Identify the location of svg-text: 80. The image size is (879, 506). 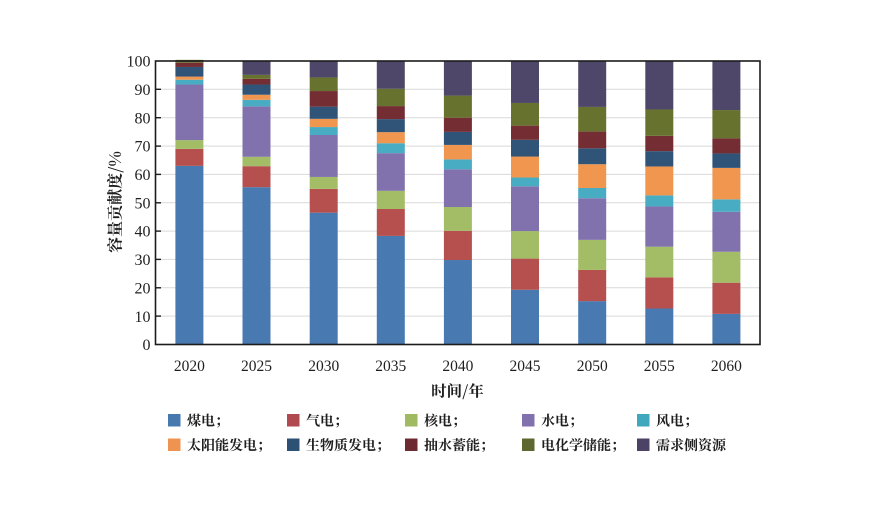
(143, 118).